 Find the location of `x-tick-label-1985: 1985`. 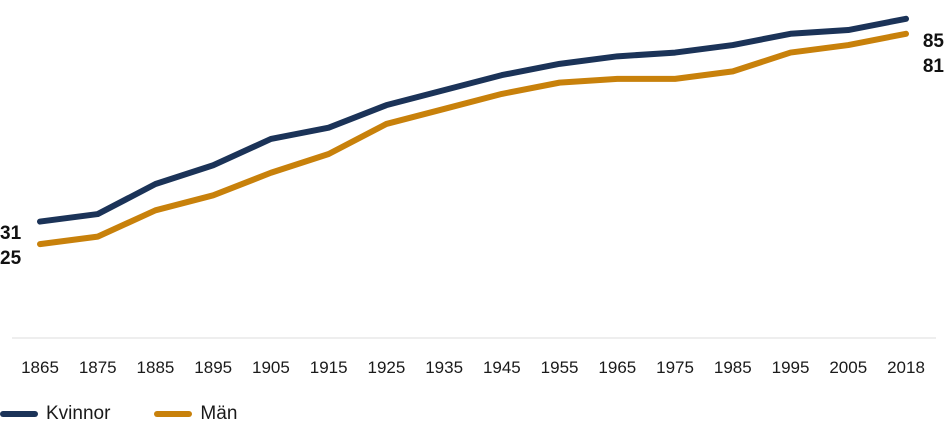

x-tick-label-1985: 1985 is located at coordinates (733, 367).